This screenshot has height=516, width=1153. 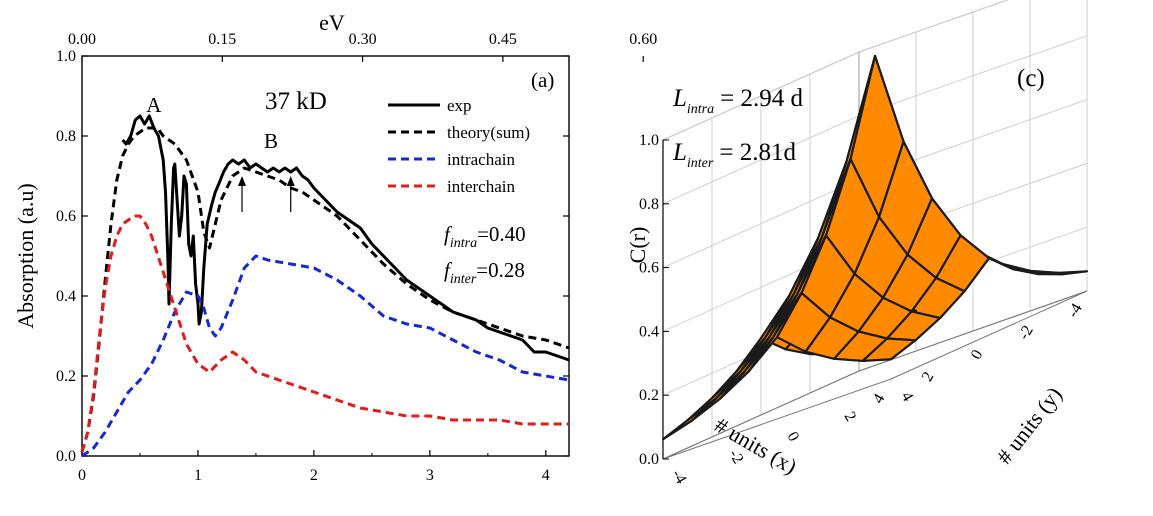 I want to click on f-intra-sub: intra, so click(x=463, y=243).